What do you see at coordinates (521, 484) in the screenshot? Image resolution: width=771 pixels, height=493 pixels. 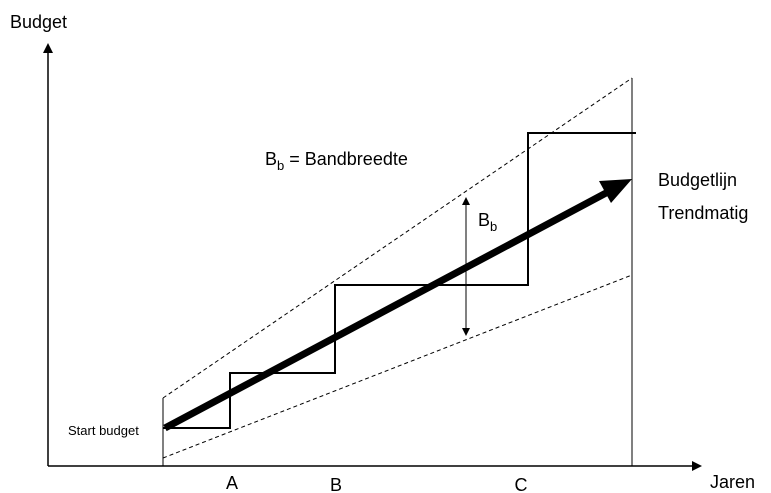 I see `x-mark: C` at bounding box center [521, 484].